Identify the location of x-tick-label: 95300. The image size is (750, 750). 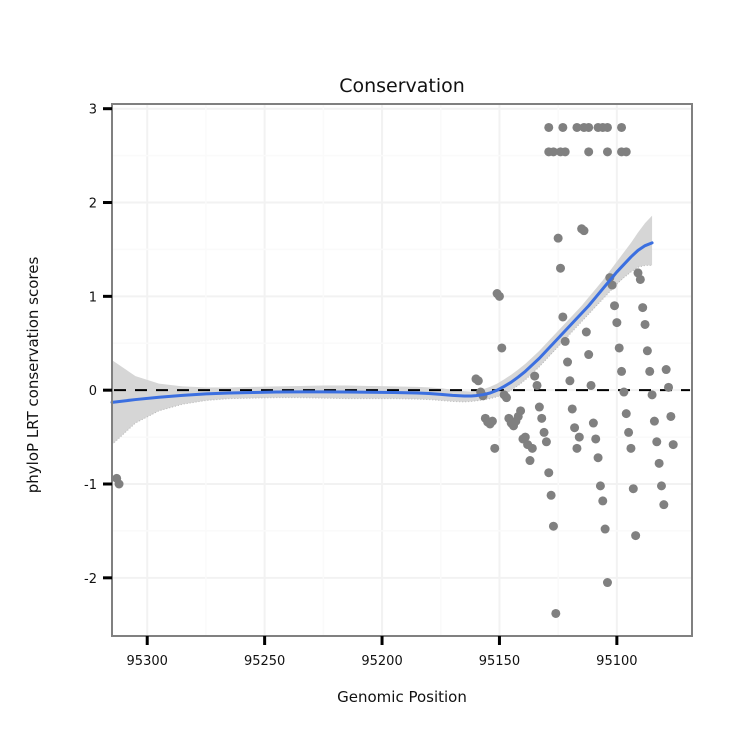
(147, 661).